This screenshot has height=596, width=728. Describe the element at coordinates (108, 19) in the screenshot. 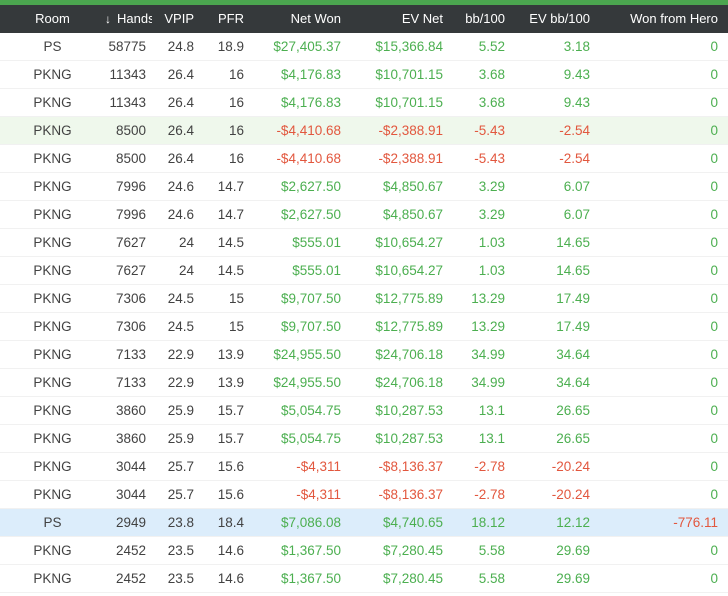

I see `sort-desc-icon: ↓` at that location.